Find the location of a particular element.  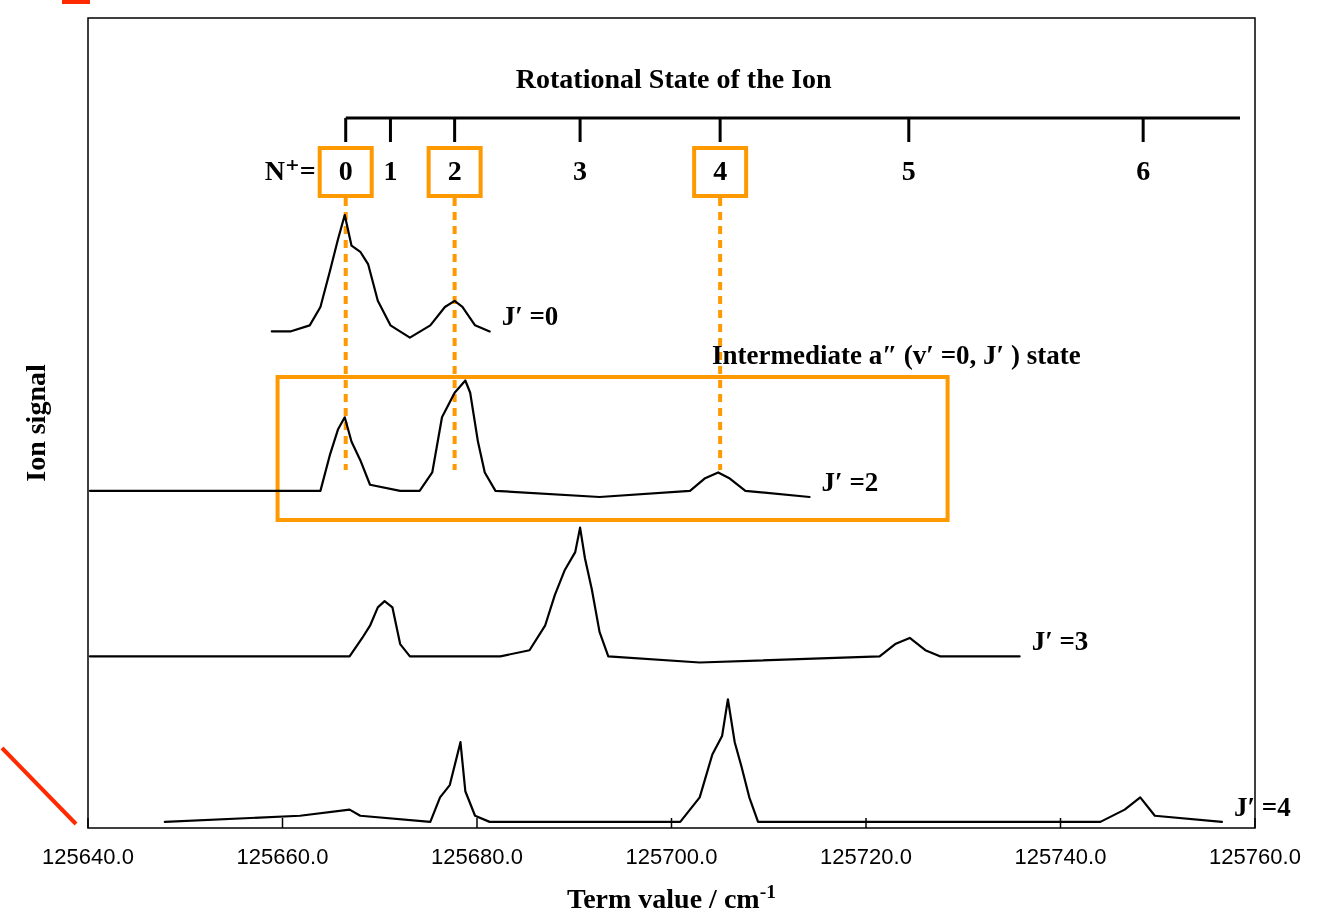

text: N⁺= is located at coordinates (290, 170).